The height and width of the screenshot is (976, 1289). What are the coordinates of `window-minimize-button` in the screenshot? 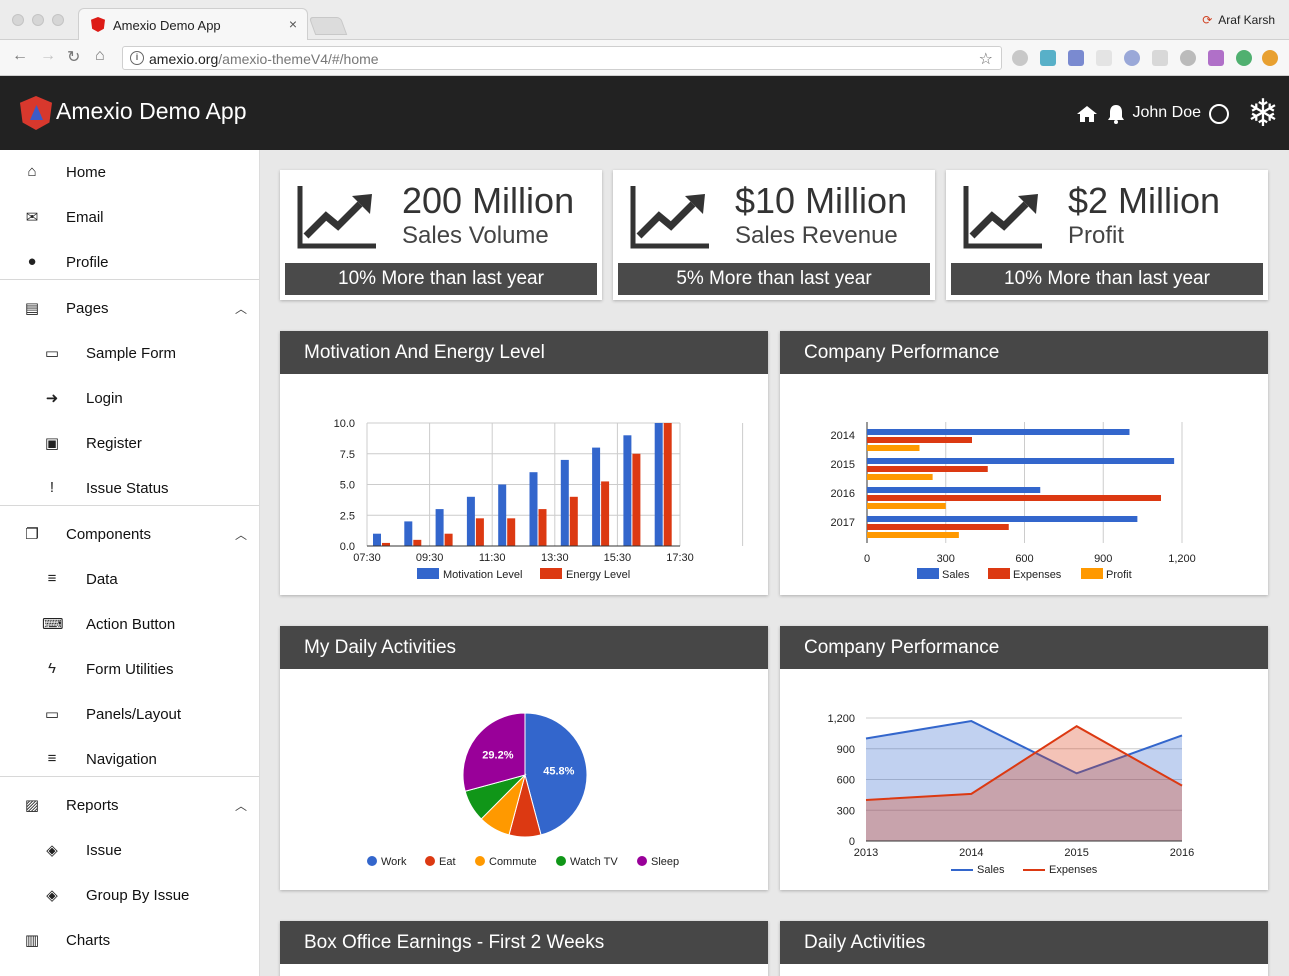 It's located at (38, 20).